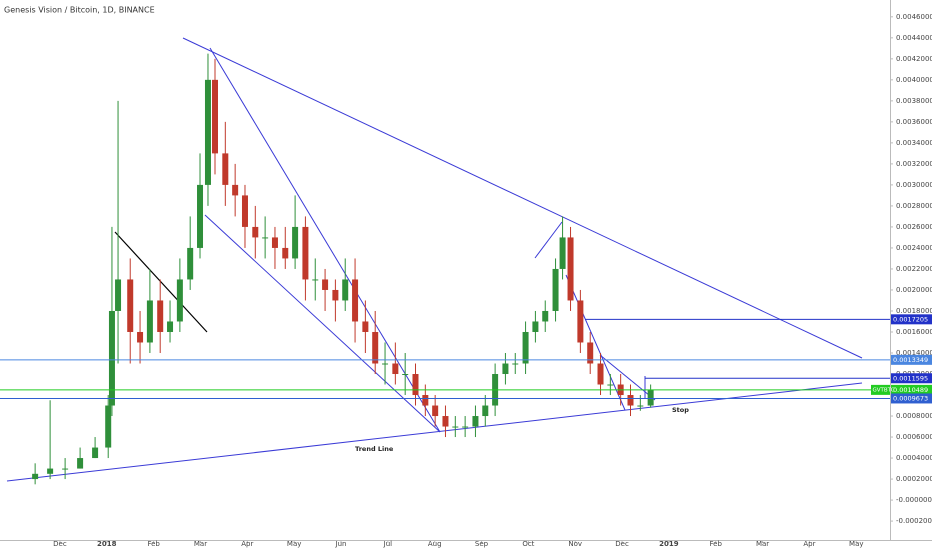 The image size is (932, 550). I want to click on y-tick-label: 0.0014000, so click(914, 353).